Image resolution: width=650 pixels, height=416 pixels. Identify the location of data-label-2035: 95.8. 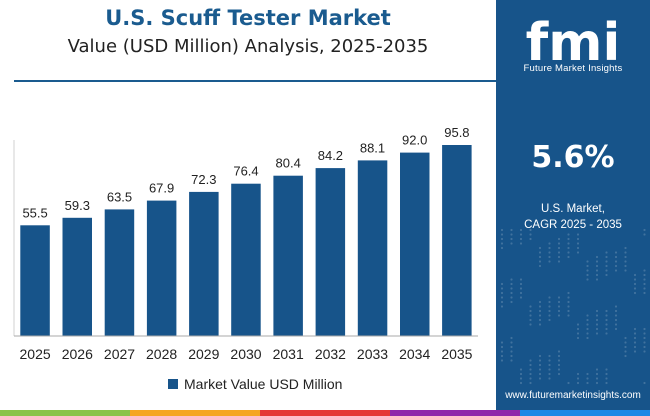
(456, 132).